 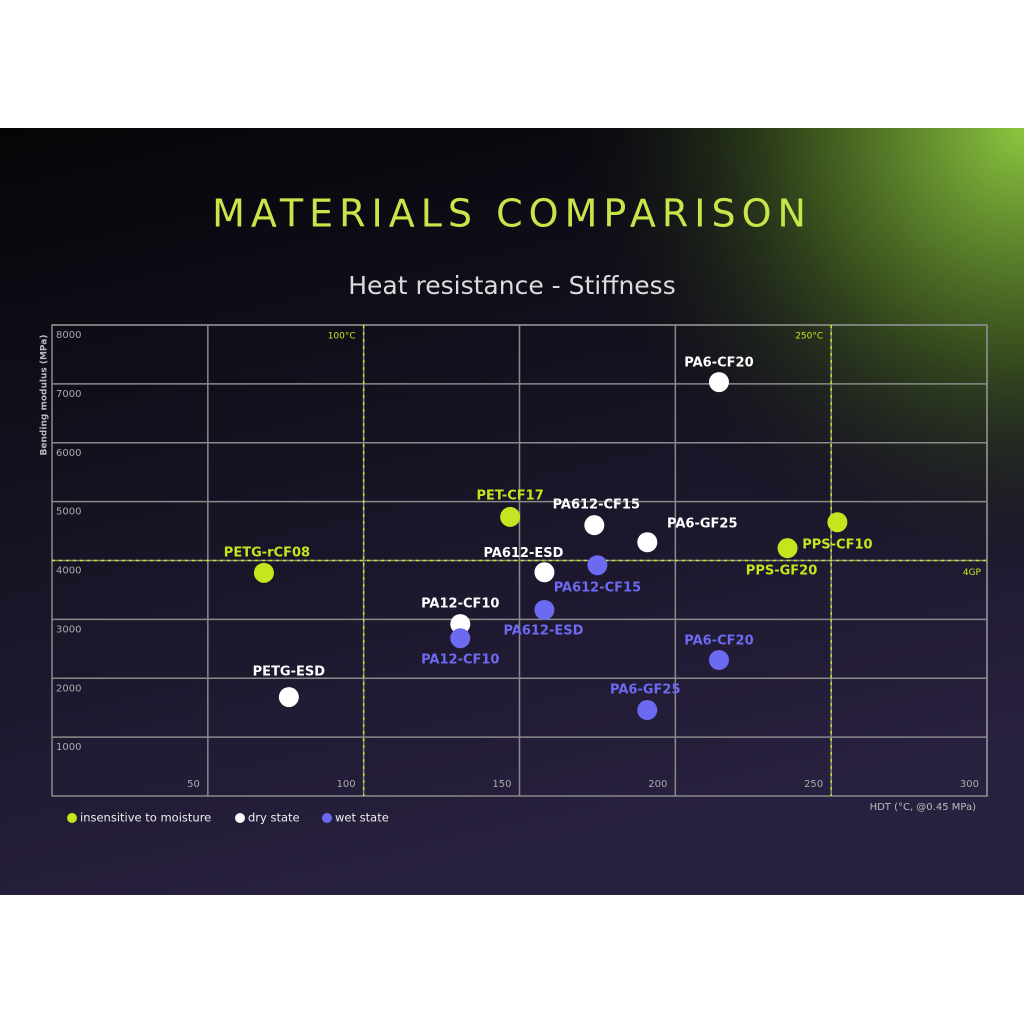 What do you see at coordinates (68, 629) in the screenshot?
I see `y-tick-label: 3000` at bounding box center [68, 629].